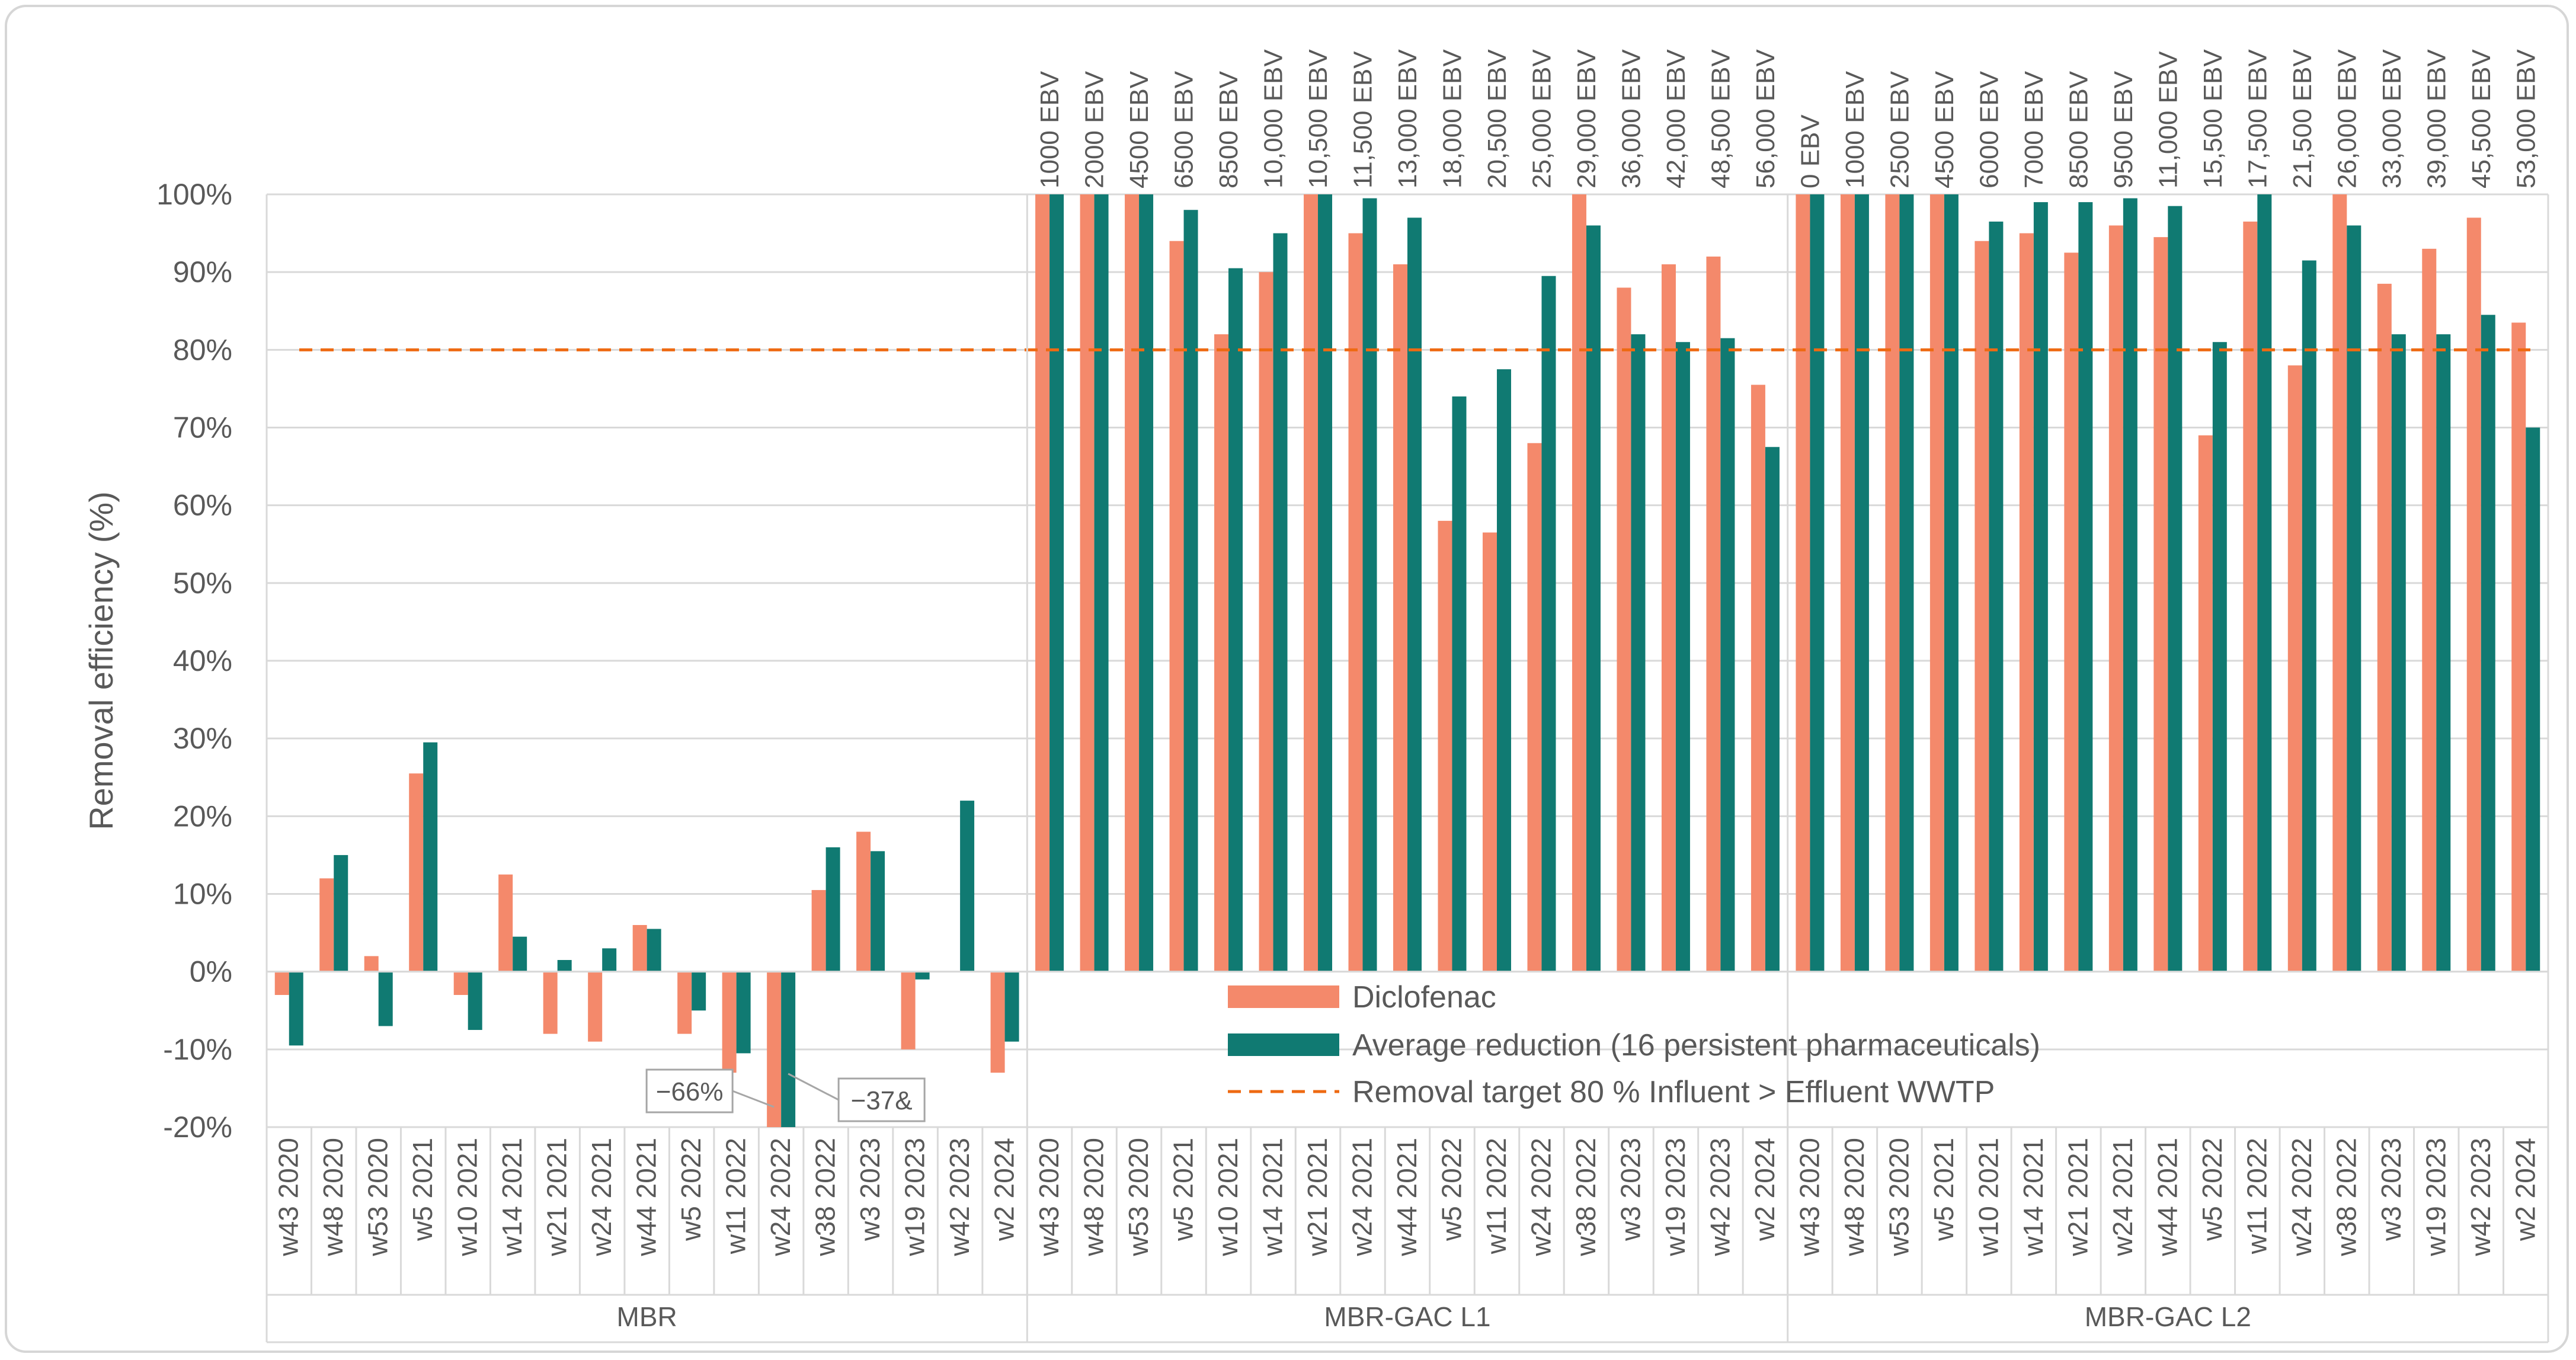 The height and width of the screenshot is (1360, 2576). Describe the element at coordinates (194, 194) in the screenshot. I see `y-tick-label: 100%` at that location.